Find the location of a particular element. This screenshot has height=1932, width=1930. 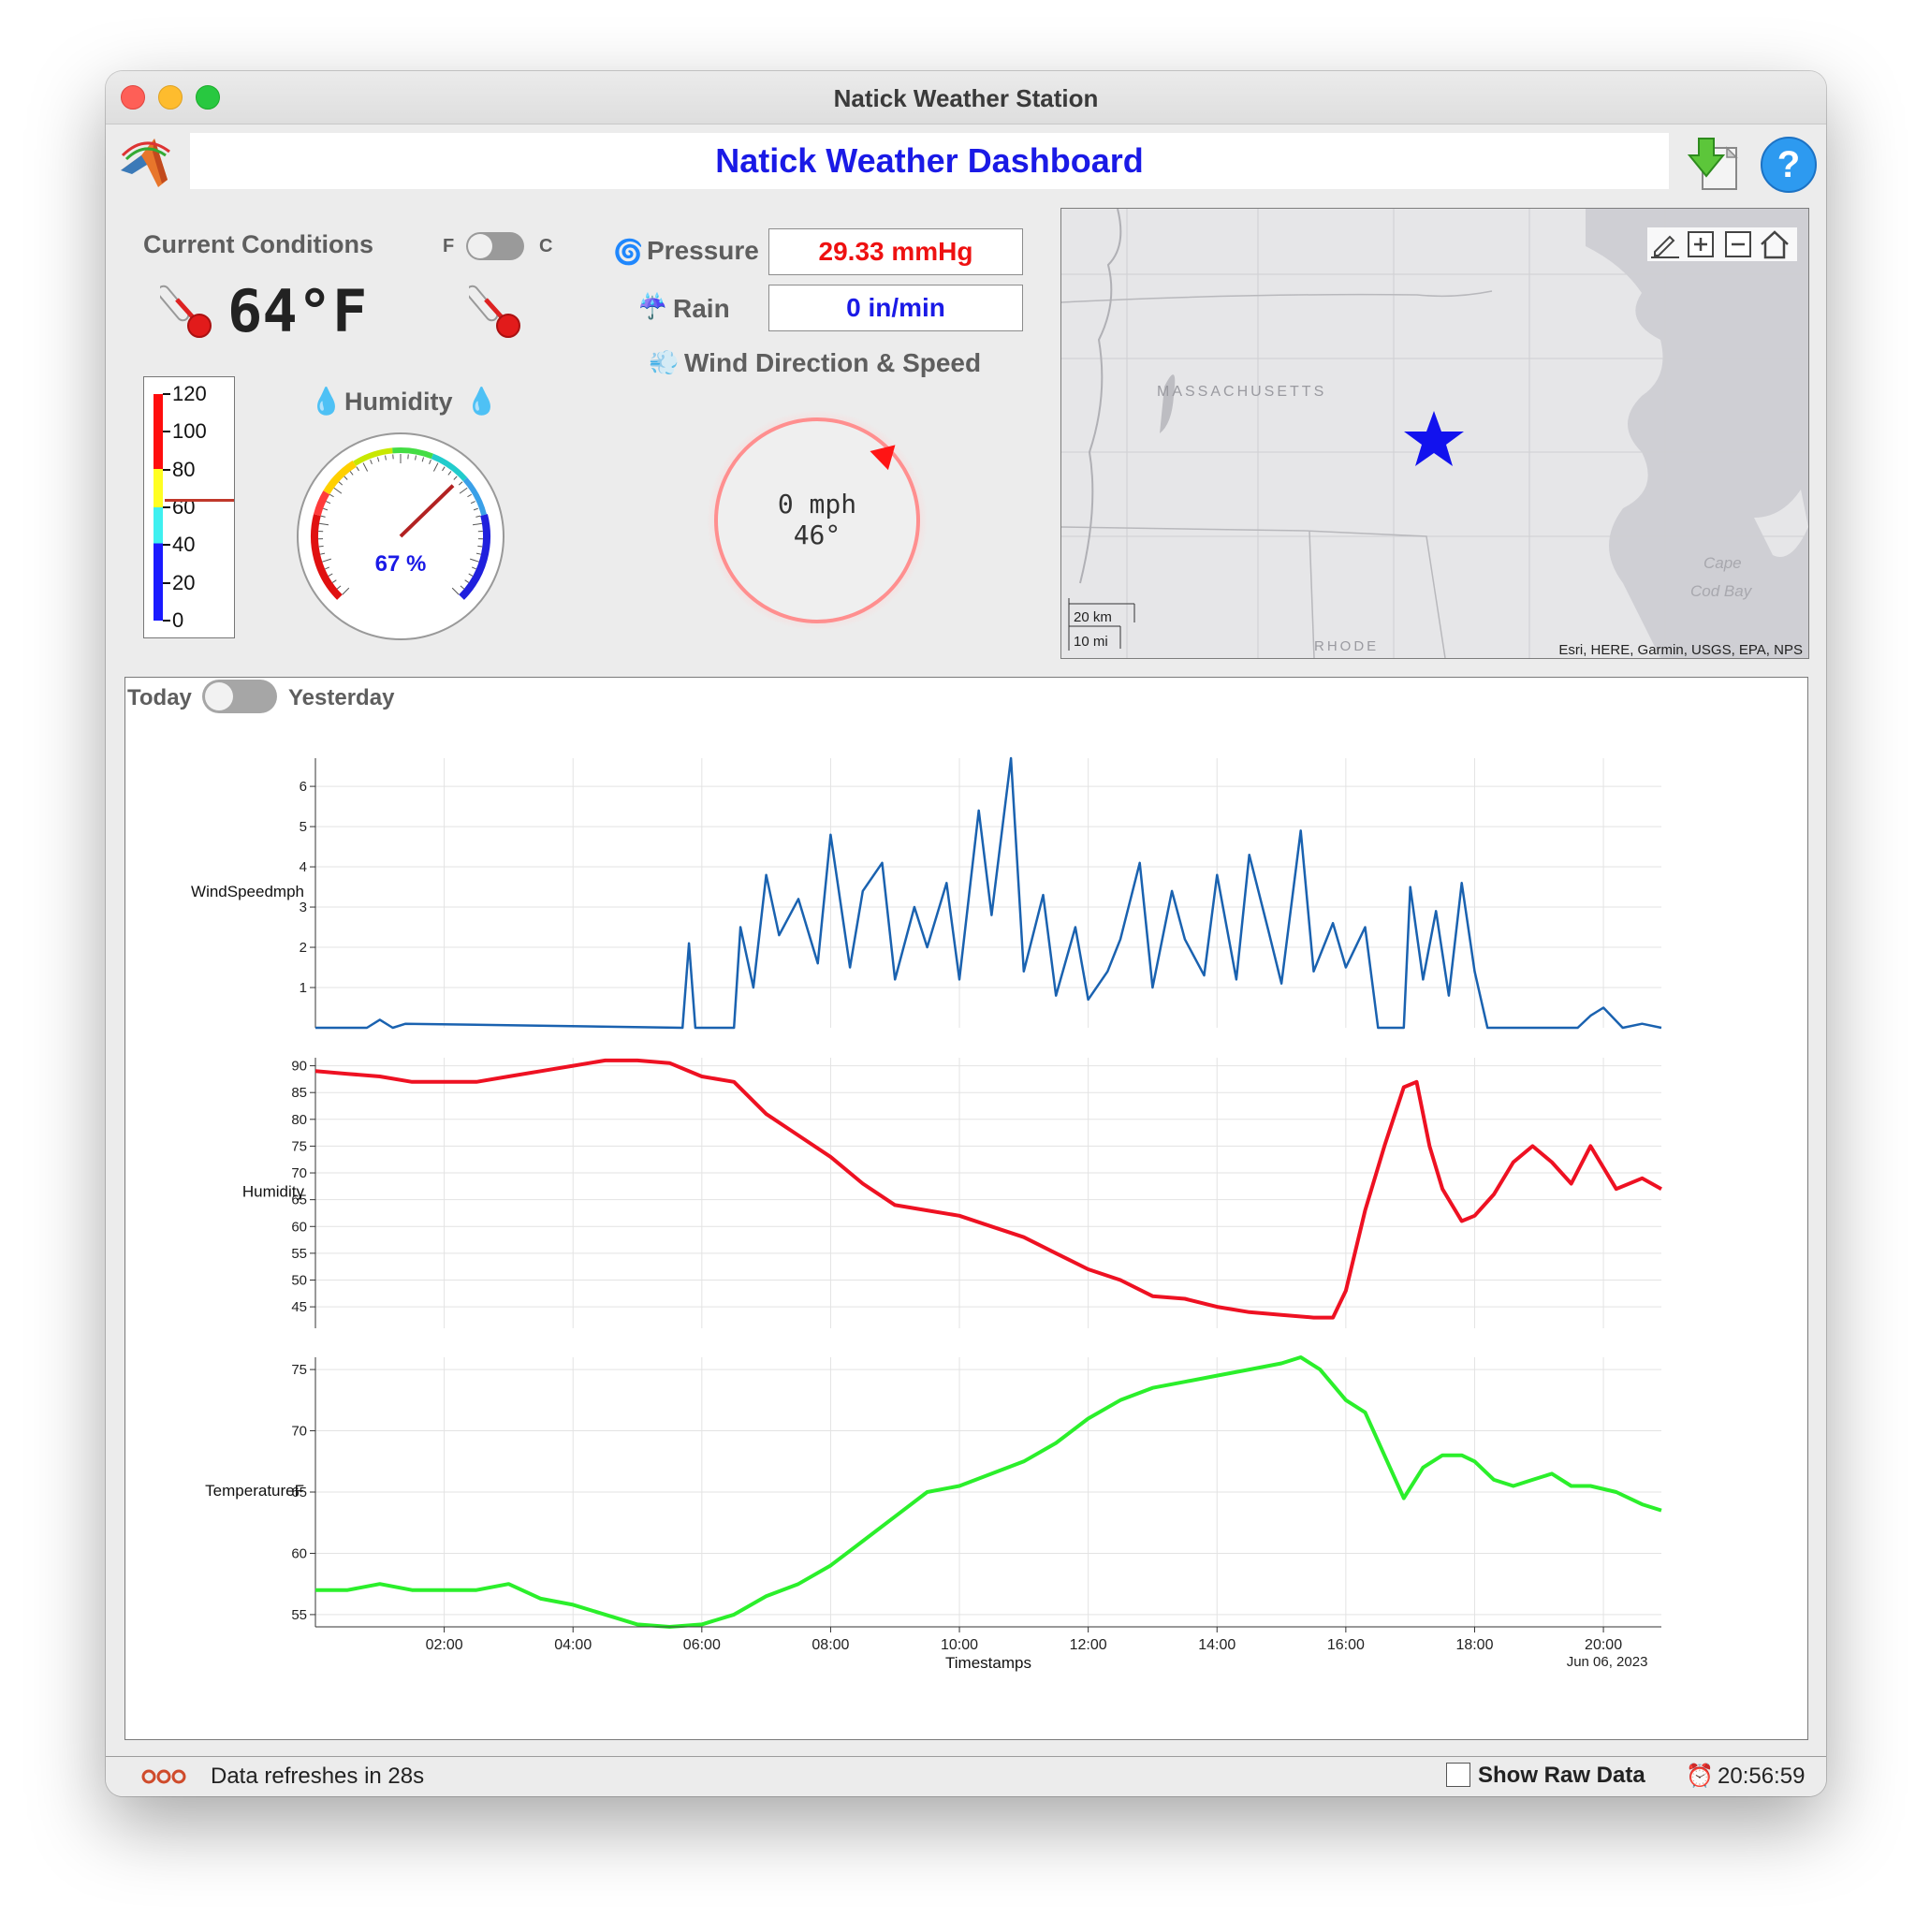

x-tick-label: 18:00 is located at coordinates (1474, 1645).